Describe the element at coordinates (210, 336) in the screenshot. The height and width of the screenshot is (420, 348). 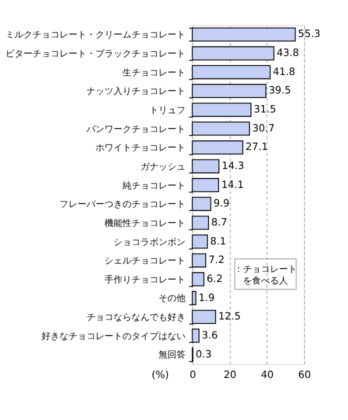
I see `data-label: 3.6` at that location.